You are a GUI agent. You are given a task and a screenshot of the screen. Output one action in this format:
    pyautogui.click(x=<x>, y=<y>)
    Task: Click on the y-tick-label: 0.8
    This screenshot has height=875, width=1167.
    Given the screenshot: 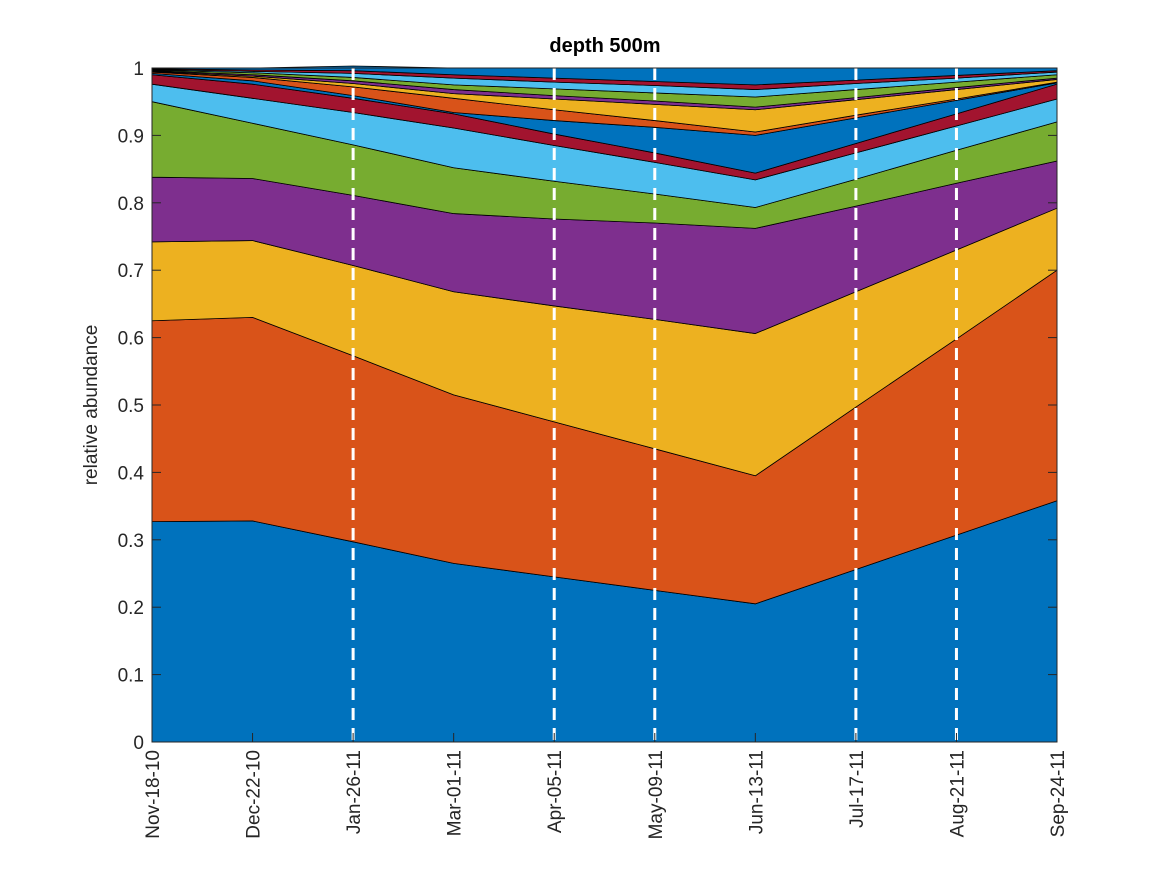 What is the action you would take?
    pyautogui.click(x=131, y=204)
    